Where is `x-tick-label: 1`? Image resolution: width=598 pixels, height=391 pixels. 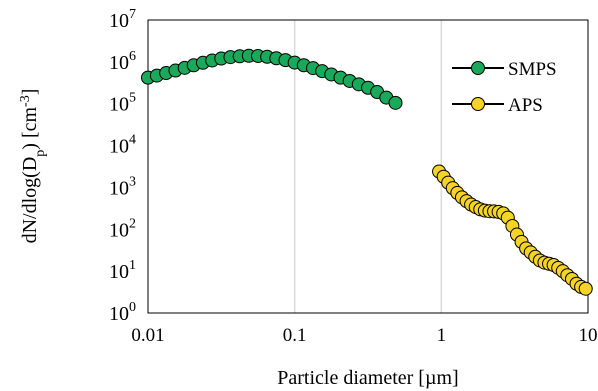 x-tick-label: 1 is located at coordinates (442, 335).